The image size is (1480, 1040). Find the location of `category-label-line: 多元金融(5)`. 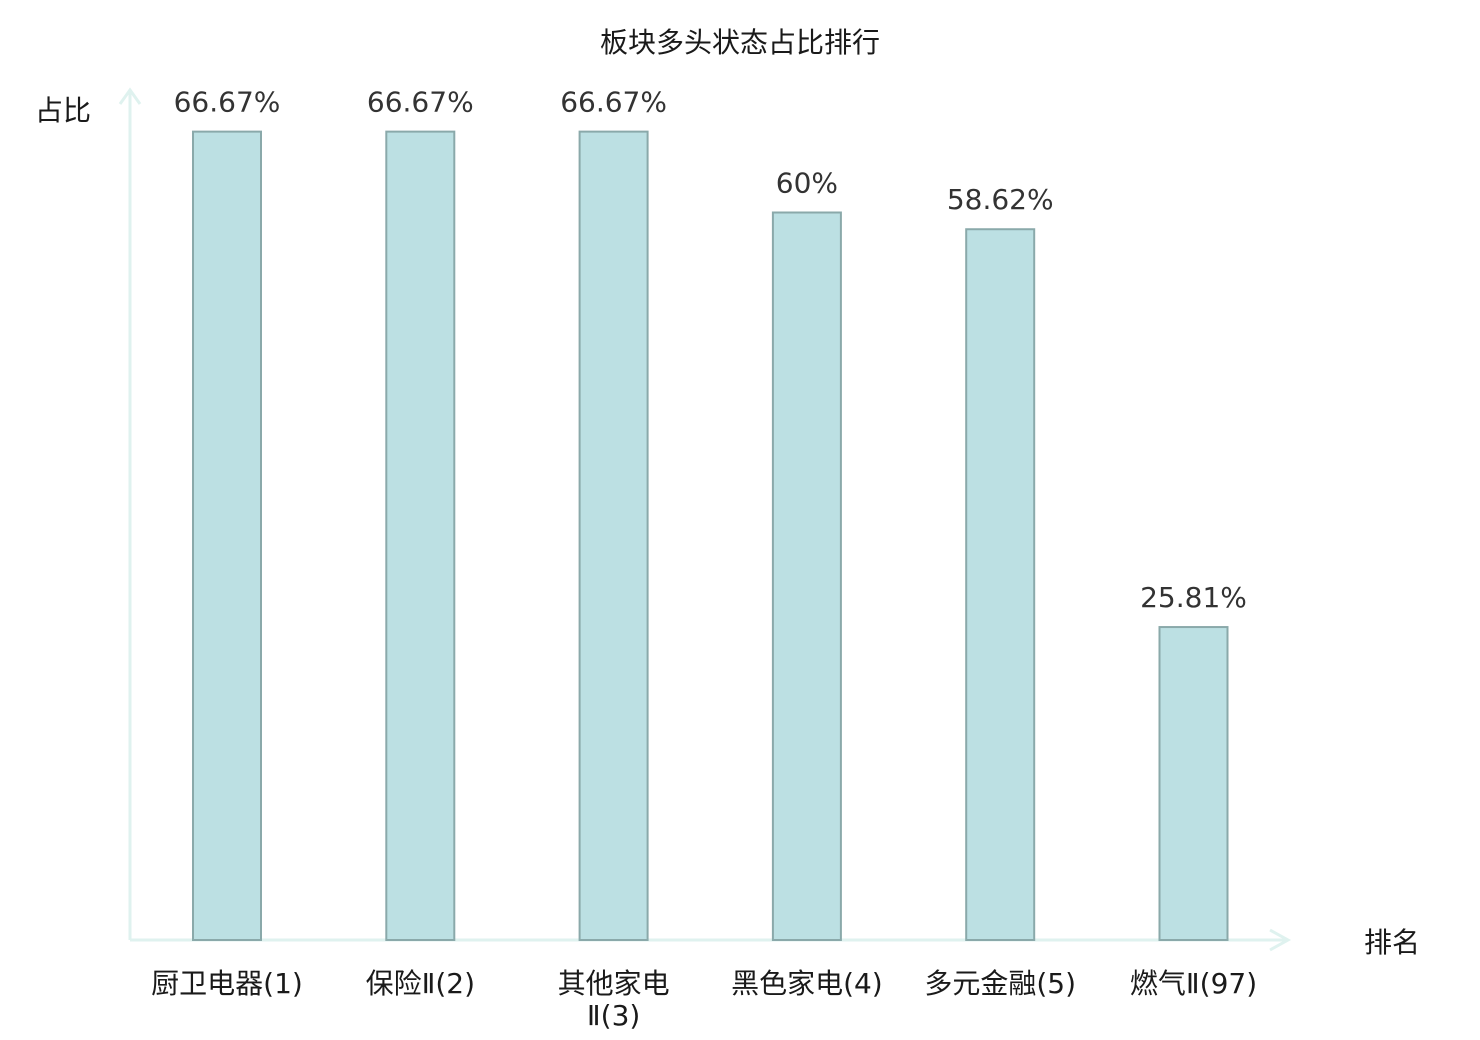

category-label-line: 多元金融(5) is located at coordinates (1000, 983).